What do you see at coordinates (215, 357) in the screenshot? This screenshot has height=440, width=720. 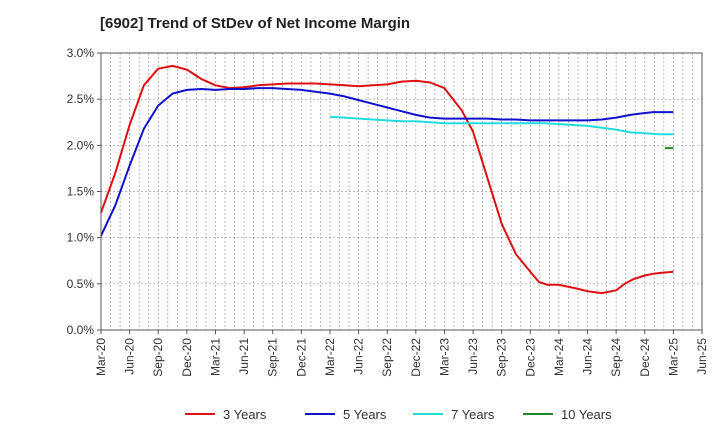 I see `x-tick-label: Mar-21` at bounding box center [215, 357].